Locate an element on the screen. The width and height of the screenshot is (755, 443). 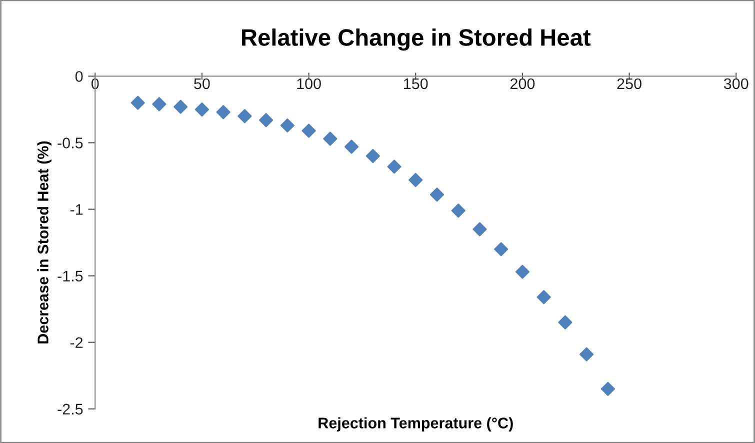
y-axis-title: Decrease in Stored Heat (%) is located at coordinates (44, 242).